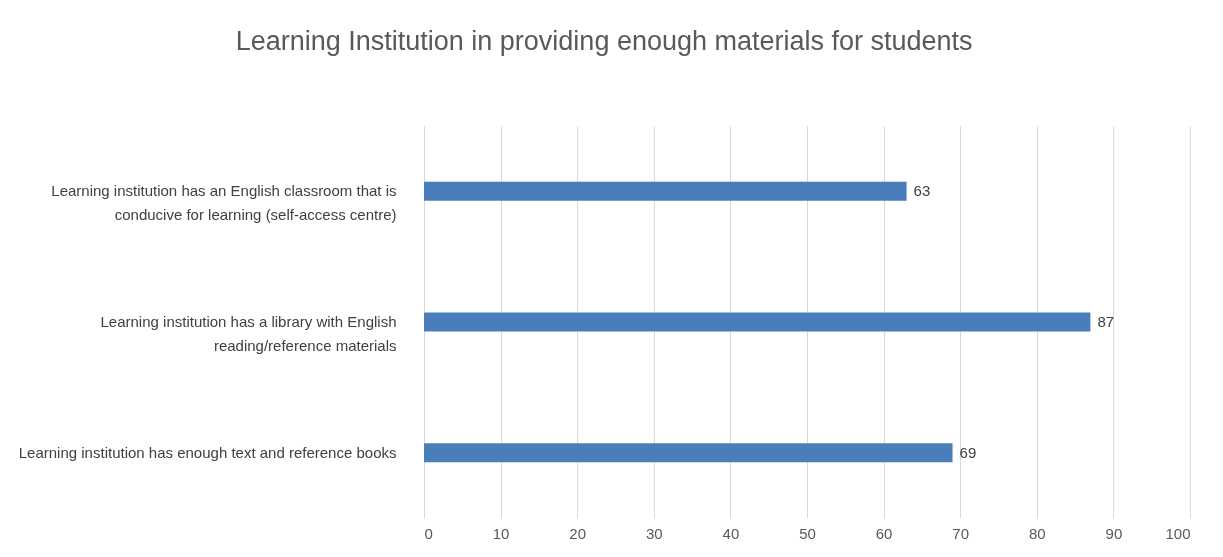 The image size is (1223, 557). I want to click on x-tick-label: 0, so click(428, 533).